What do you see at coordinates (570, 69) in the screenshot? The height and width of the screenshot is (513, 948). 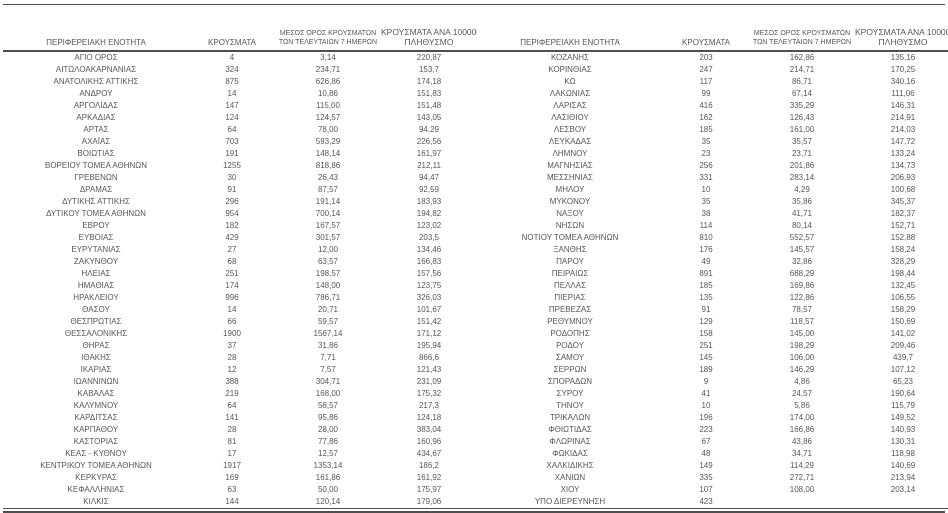 I see `region-name-cell: ΚΟΡΙΝΘΙΑΣ` at bounding box center [570, 69].